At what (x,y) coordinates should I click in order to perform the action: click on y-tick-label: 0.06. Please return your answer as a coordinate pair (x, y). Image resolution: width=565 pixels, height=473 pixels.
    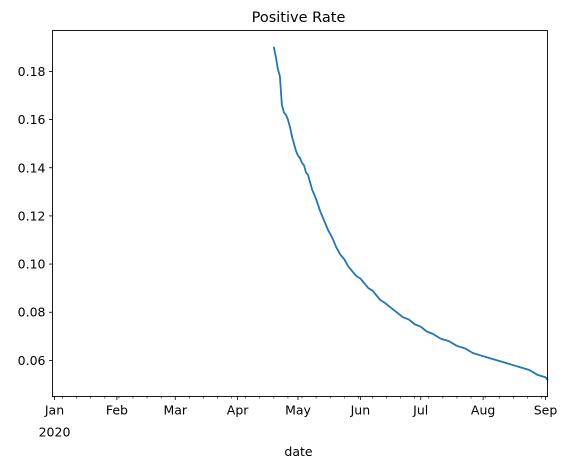
    Looking at the image, I should click on (32, 360).